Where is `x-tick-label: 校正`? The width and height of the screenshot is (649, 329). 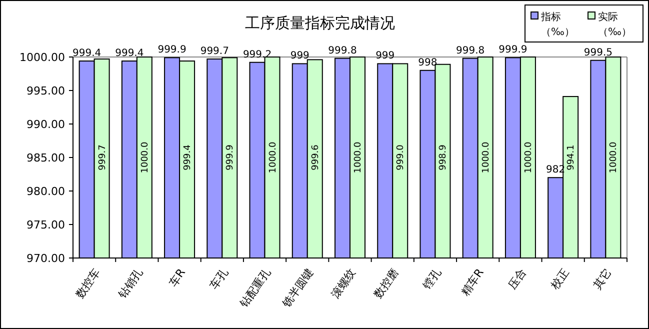 x-tick-label: 校正 is located at coordinates (560, 279).